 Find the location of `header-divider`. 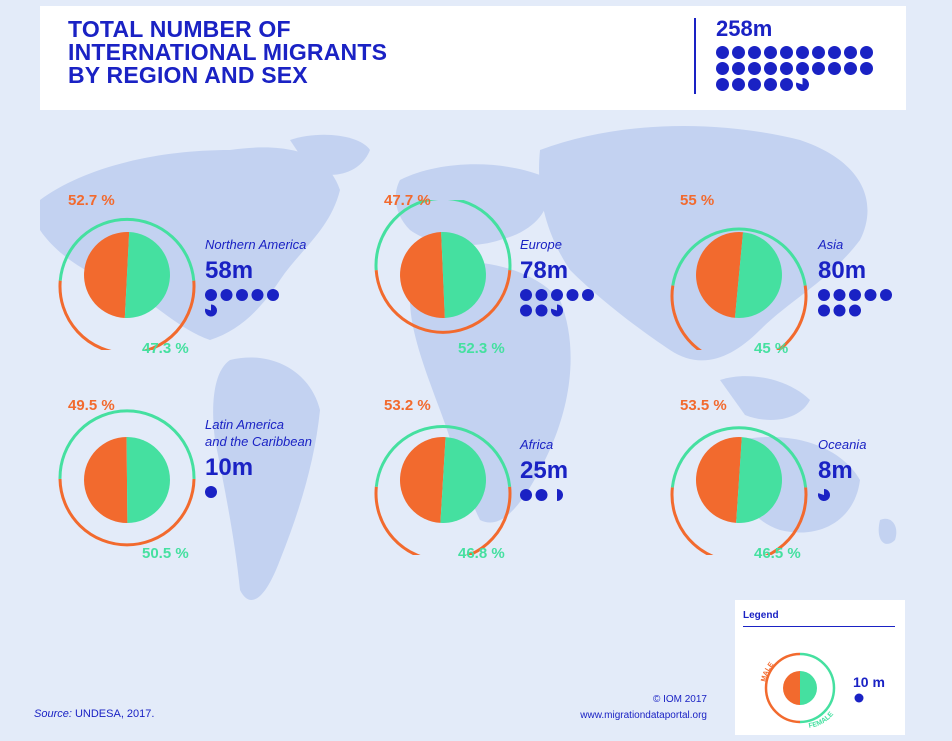

header-divider is located at coordinates (695, 56).